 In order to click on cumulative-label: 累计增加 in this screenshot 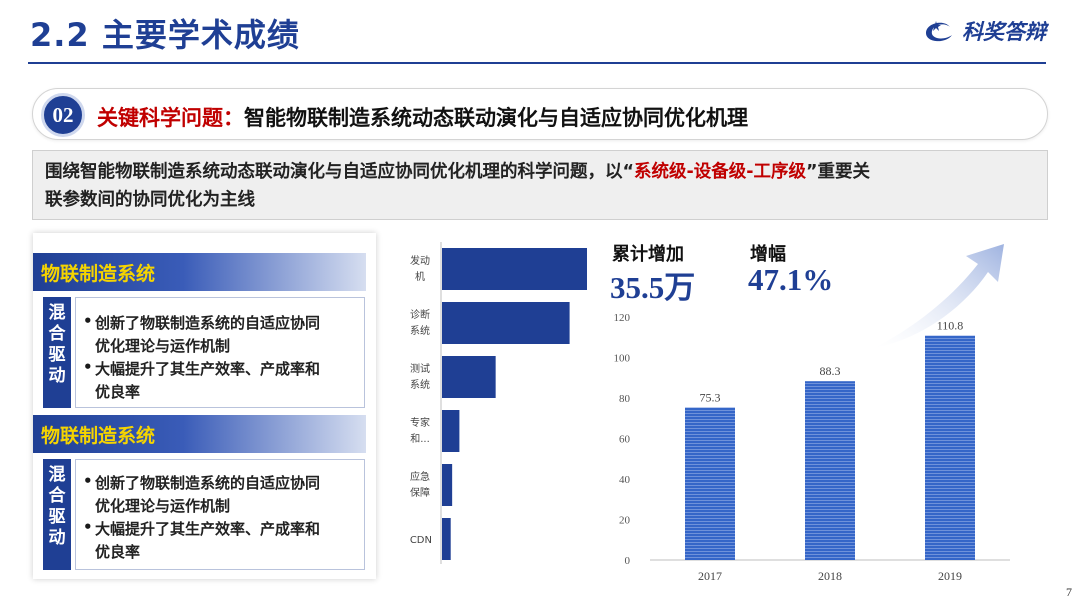, I will do `click(648, 254)`.